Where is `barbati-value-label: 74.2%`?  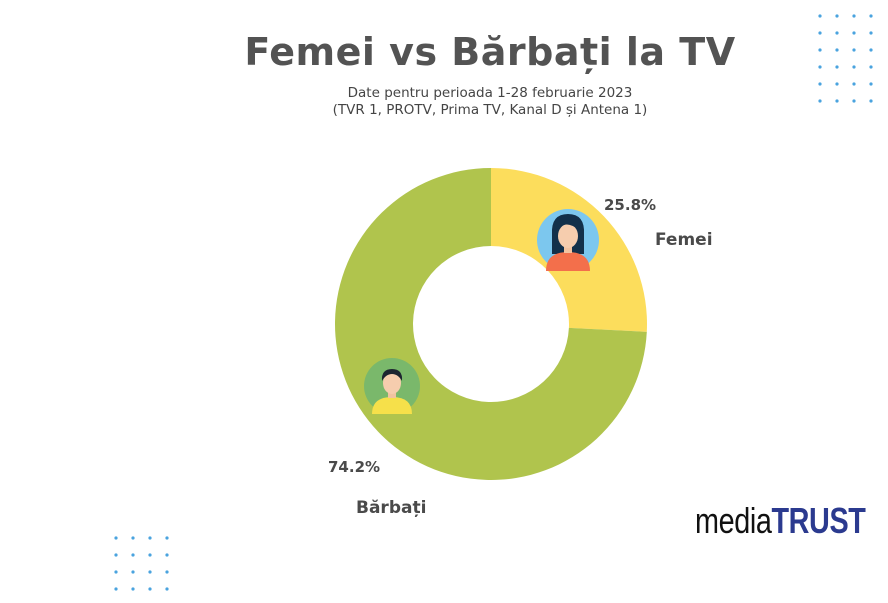
barbati-value-label: 74.2% is located at coordinates (354, 467).